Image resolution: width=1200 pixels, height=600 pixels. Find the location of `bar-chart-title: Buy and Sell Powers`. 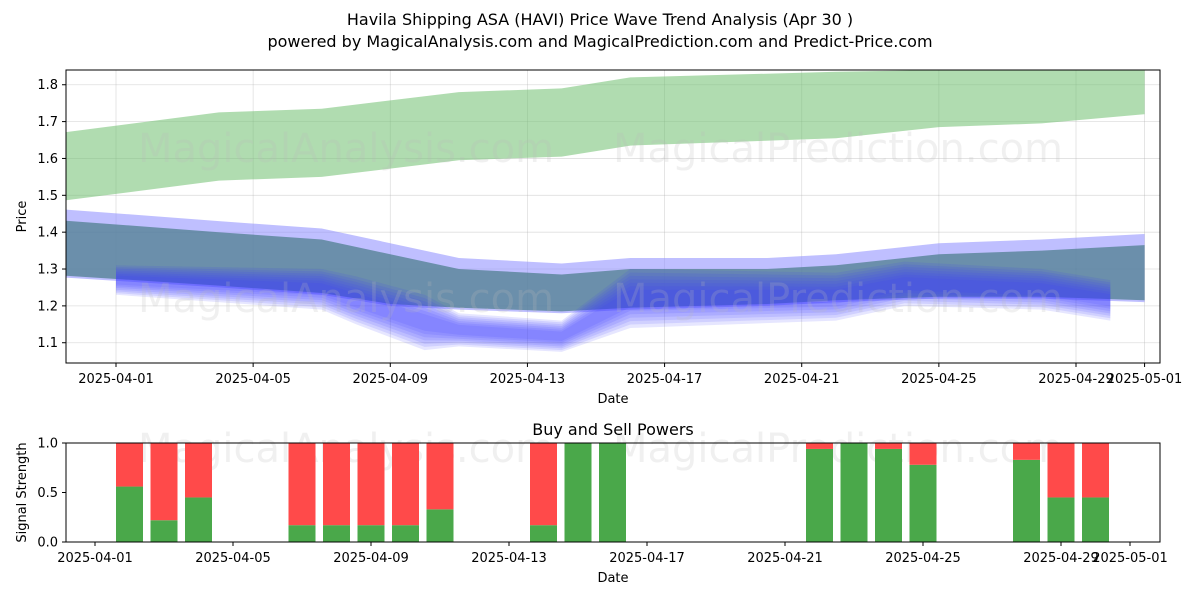

bar-chart-title: Buy and Sell Powers is located at coordinates (613, 429).